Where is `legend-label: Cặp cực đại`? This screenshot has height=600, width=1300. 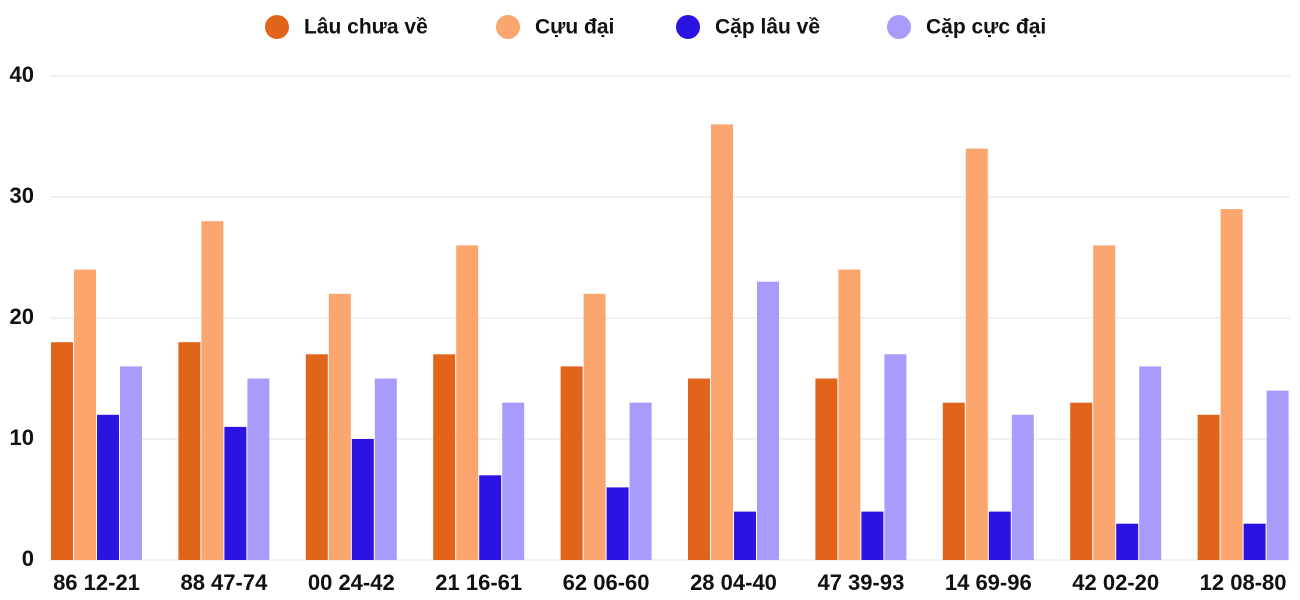
legend-label: Cặp cực đại is located at coordinates (986, 27).